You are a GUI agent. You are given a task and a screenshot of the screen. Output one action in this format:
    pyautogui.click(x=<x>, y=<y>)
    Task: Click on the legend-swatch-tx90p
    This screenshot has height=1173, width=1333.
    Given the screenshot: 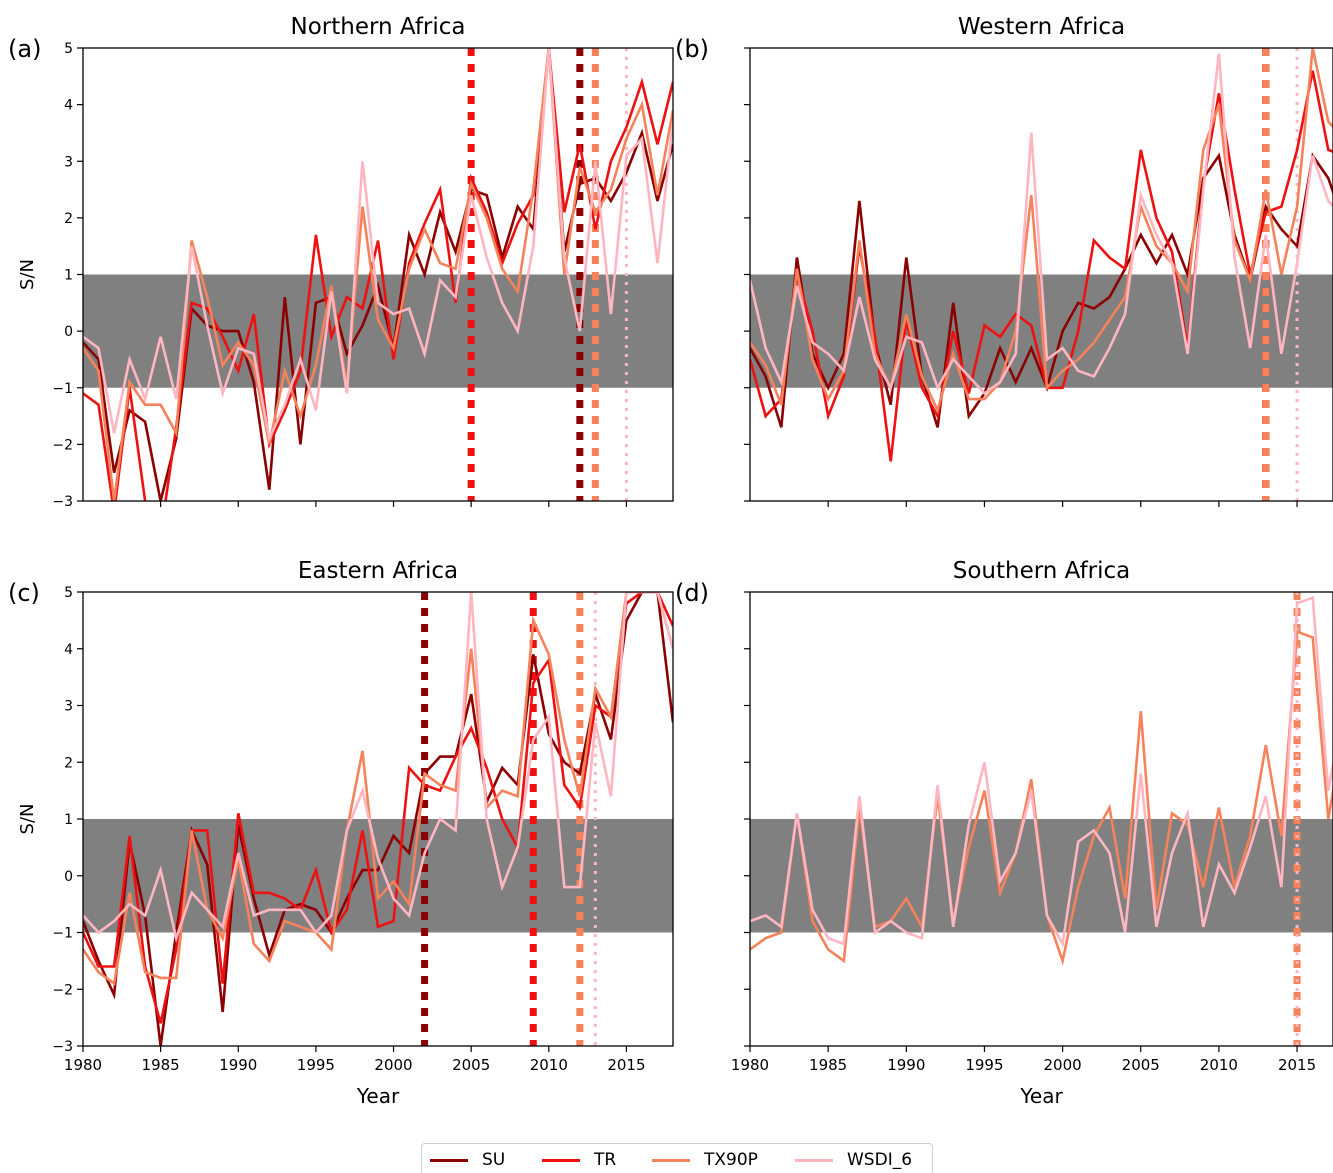 What is the action you would take?
    pyautogui.click(x=671, y=1160)
    